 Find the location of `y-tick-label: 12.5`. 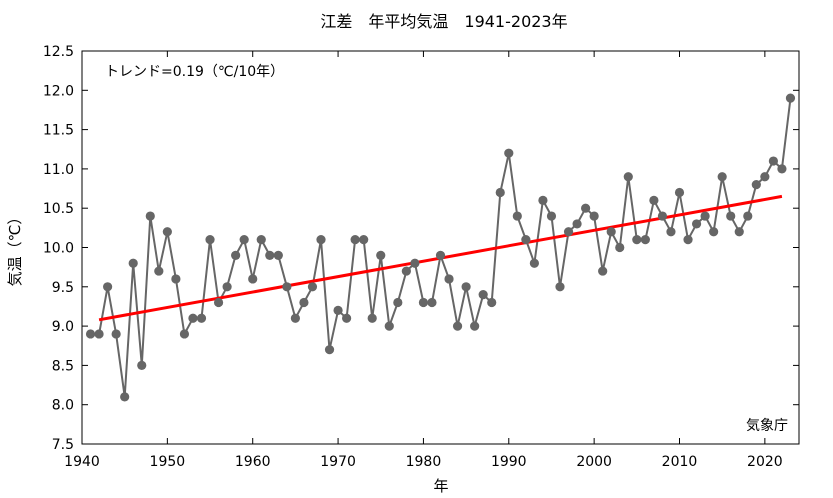

y-tick-label: 12.5 is located at coordinates (58, 52).